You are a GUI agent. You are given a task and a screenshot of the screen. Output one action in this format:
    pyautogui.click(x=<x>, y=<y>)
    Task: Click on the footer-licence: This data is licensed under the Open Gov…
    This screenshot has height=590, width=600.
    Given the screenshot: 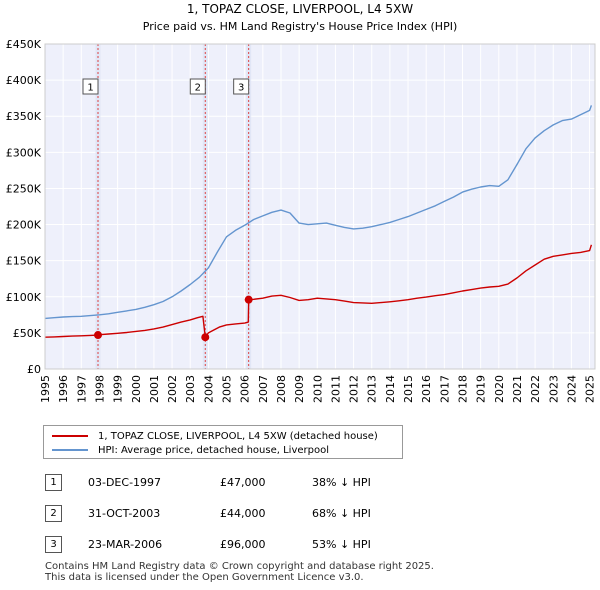 What is the action you would take?
    pyautogui.click(x=204, y=577)
    